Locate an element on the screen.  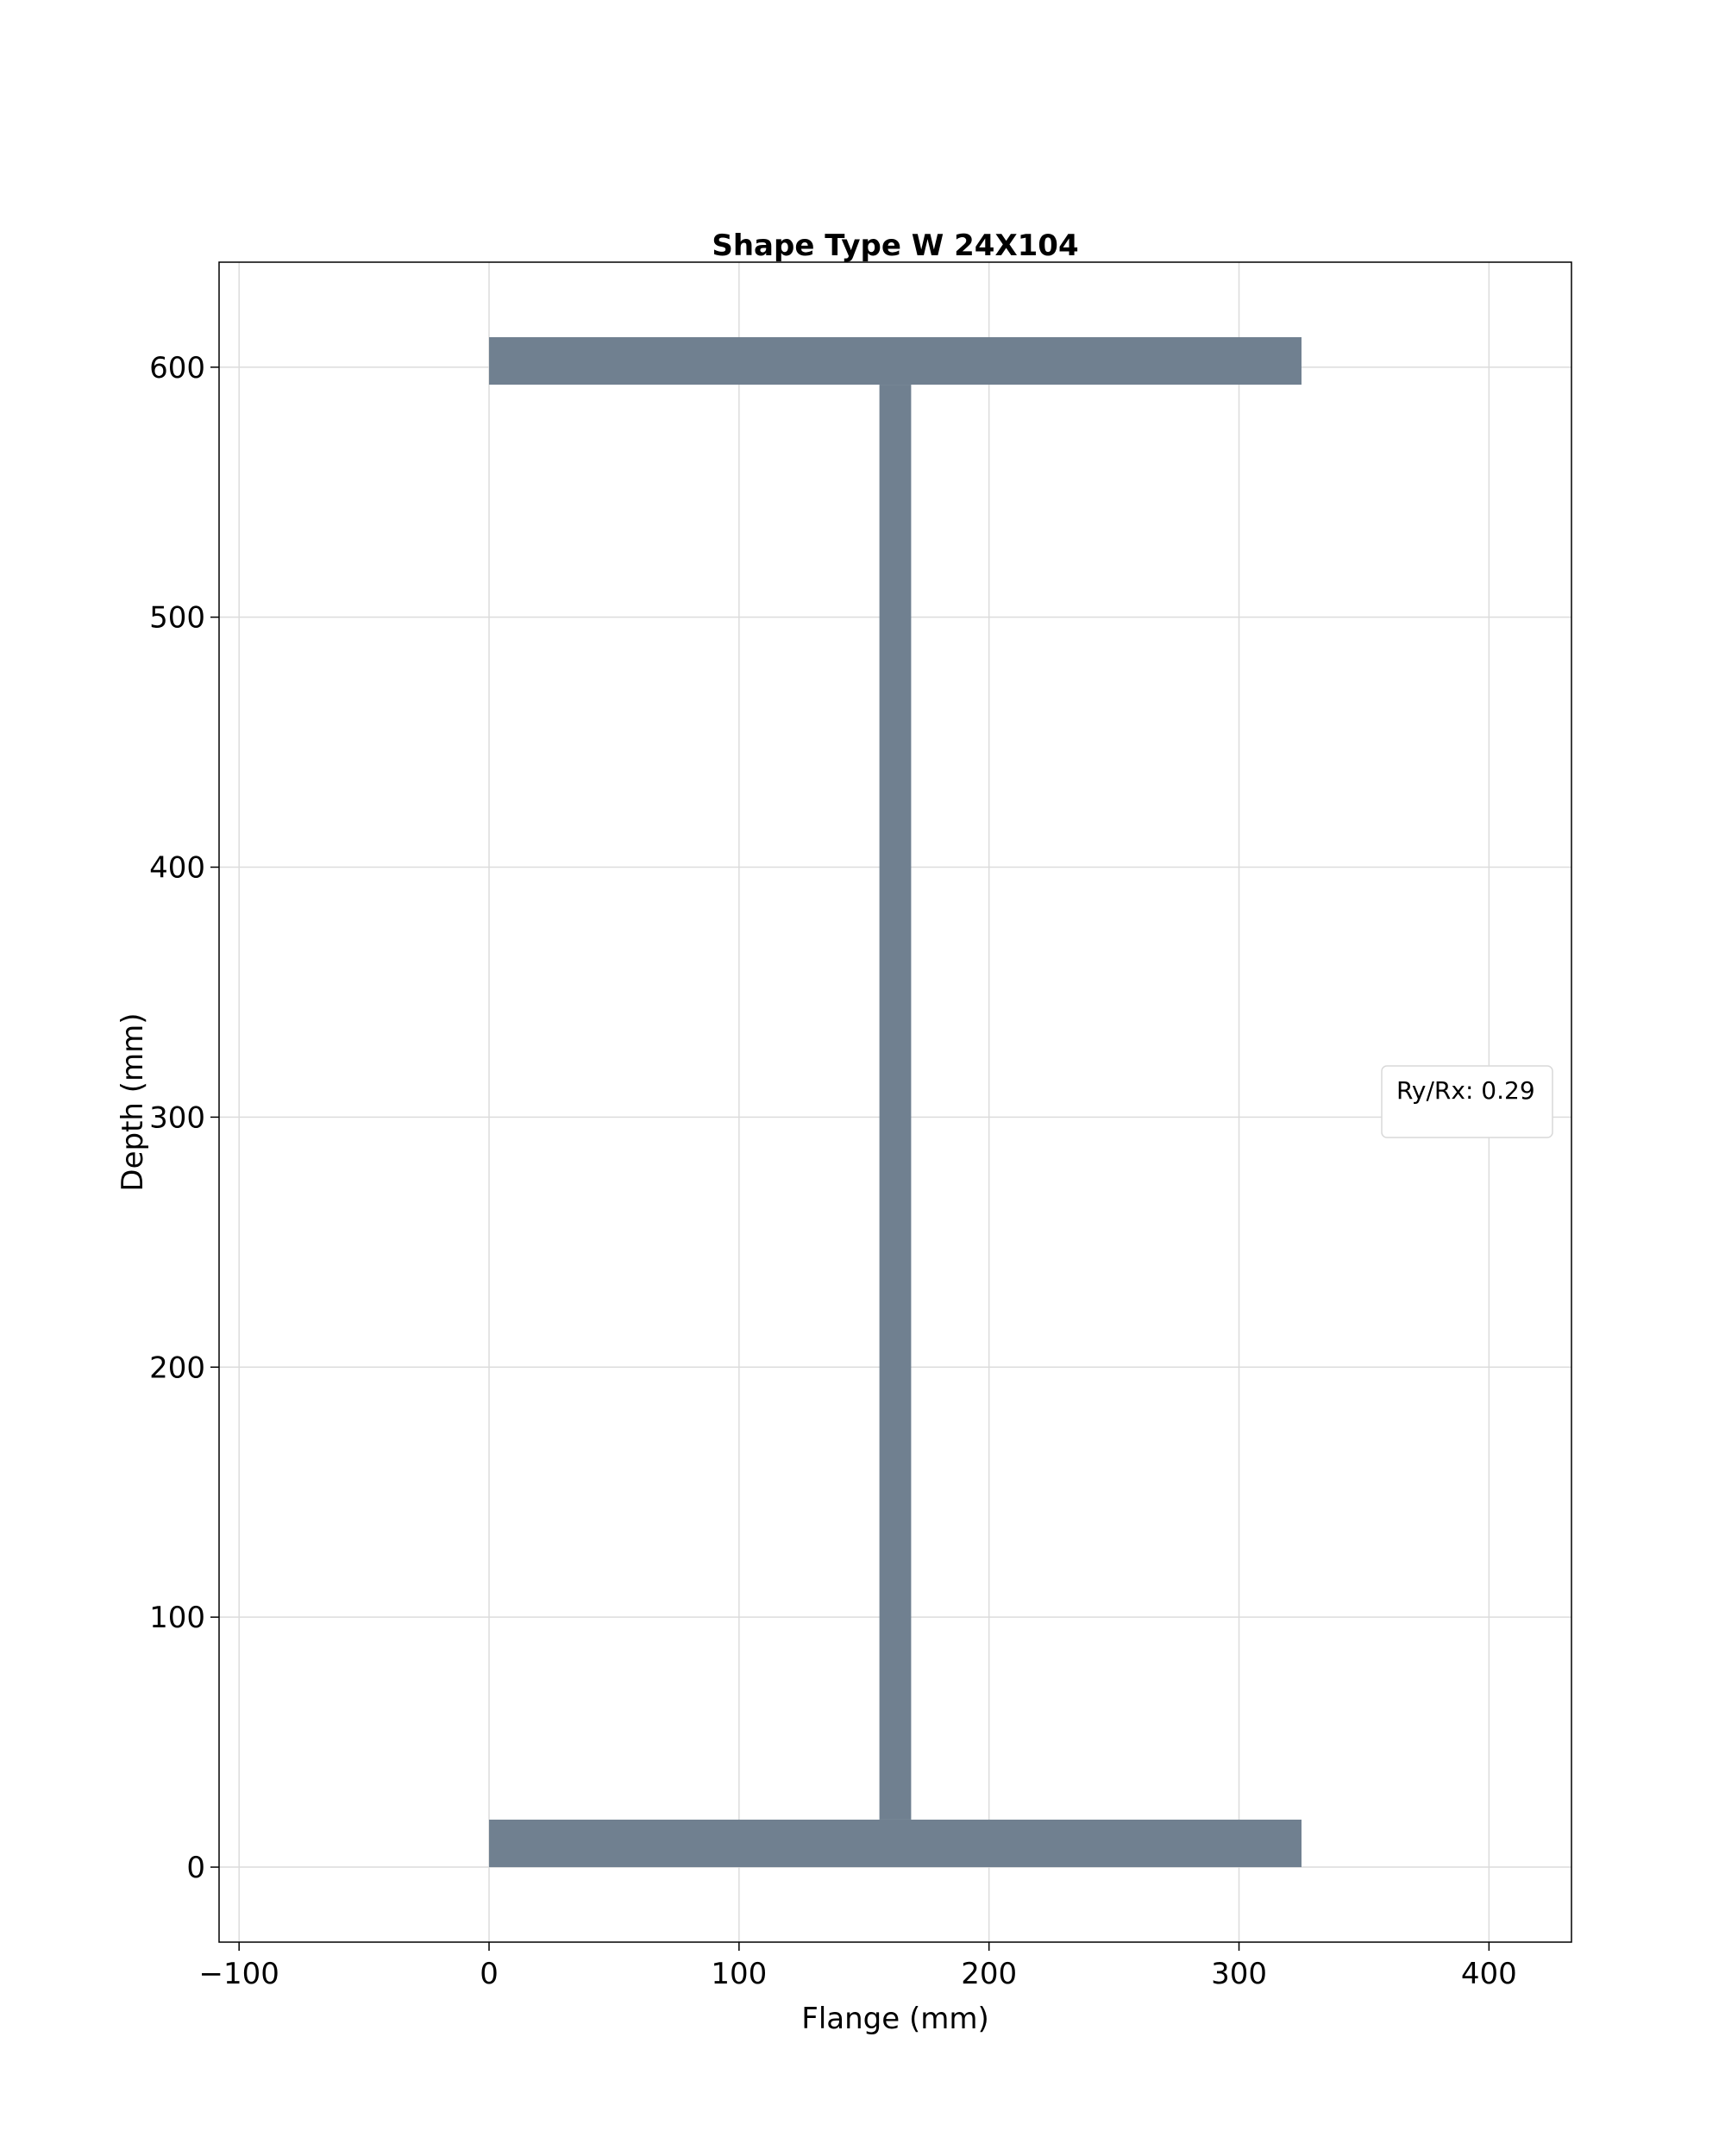
y-tick-label: 0 is located at coordinates (196, 1868).